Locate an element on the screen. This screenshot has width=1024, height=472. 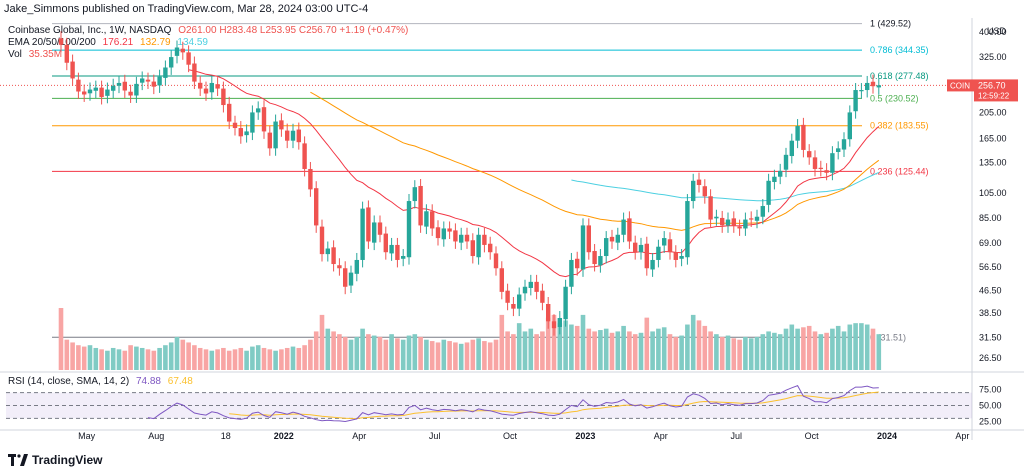
x-tick-label: May is located at coordinates (87, 436).